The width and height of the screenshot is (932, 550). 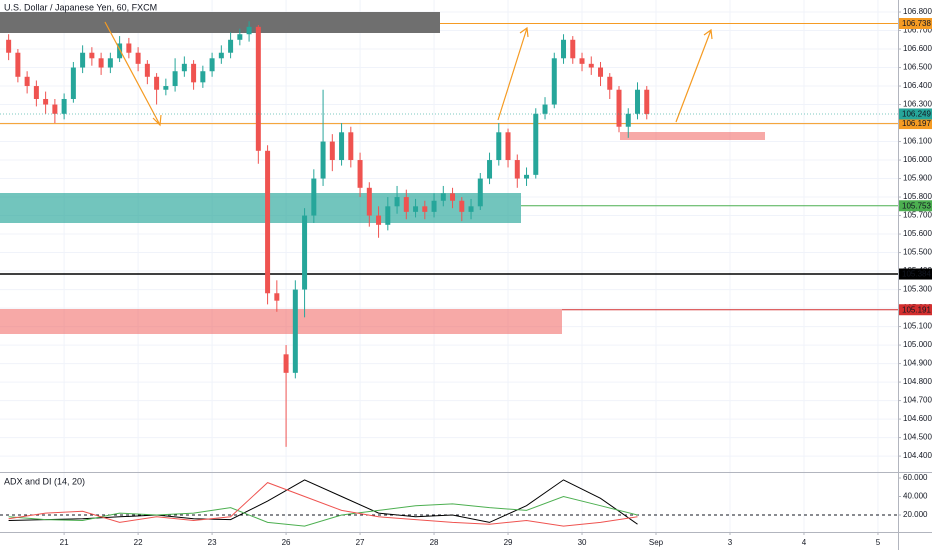 What do you see at coordinates (917, 215) in the screenshot?
I see `y-tick-label: 105.700` at bounding box center [917, 215].